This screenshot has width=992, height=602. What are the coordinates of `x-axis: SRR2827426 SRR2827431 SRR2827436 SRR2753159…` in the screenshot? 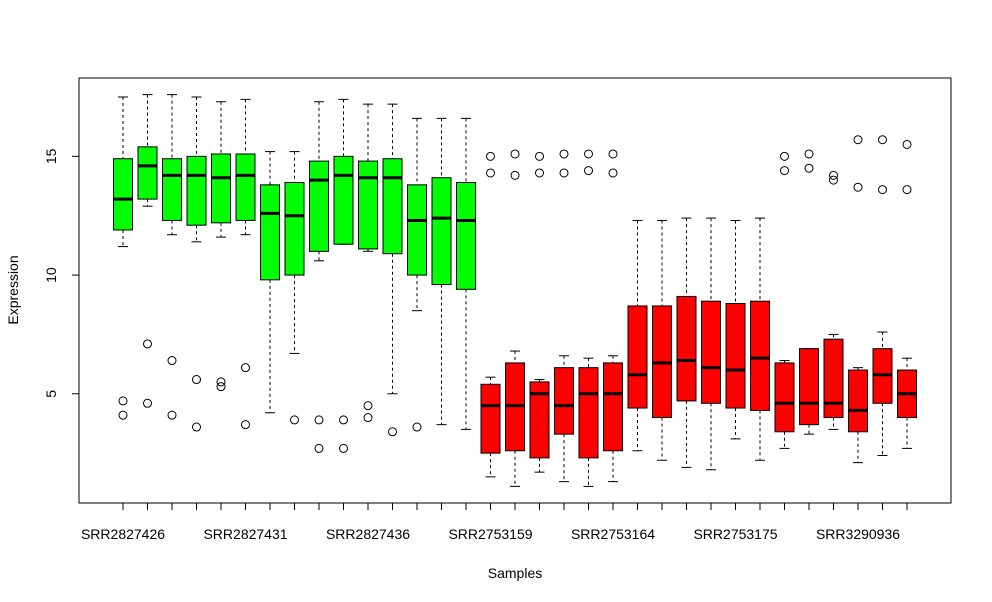 It's located at (494, 522).